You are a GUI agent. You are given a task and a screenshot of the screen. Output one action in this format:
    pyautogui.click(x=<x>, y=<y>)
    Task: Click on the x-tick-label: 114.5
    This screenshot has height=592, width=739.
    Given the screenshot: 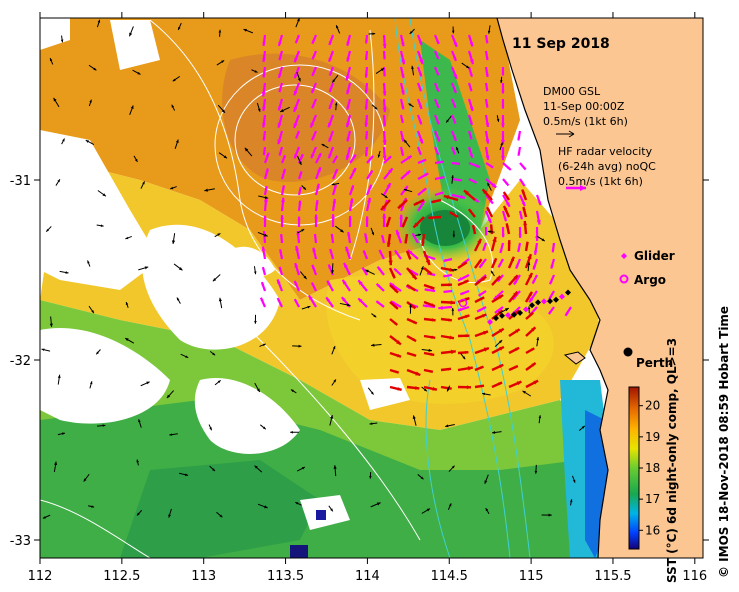 What is the action you would take?
    pyautogui.click(x=449, y=576)
    